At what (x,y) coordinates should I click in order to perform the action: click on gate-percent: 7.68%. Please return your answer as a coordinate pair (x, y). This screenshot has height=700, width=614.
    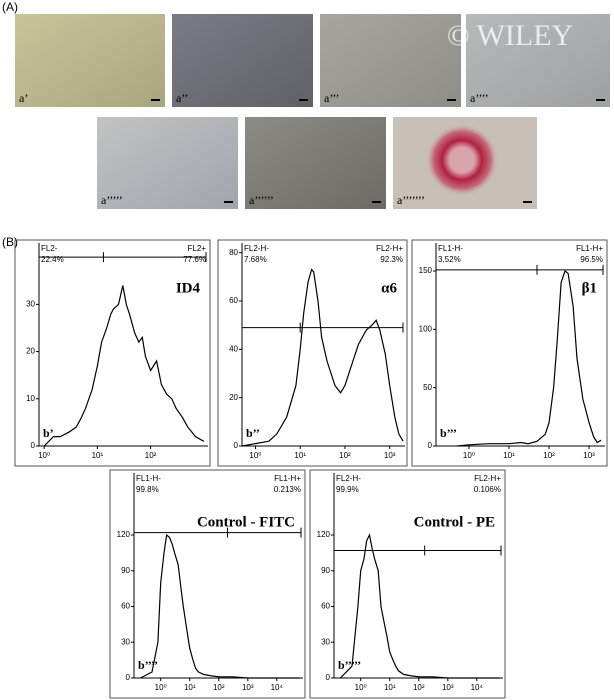
    Looking at the image, I should click on (255, 259).